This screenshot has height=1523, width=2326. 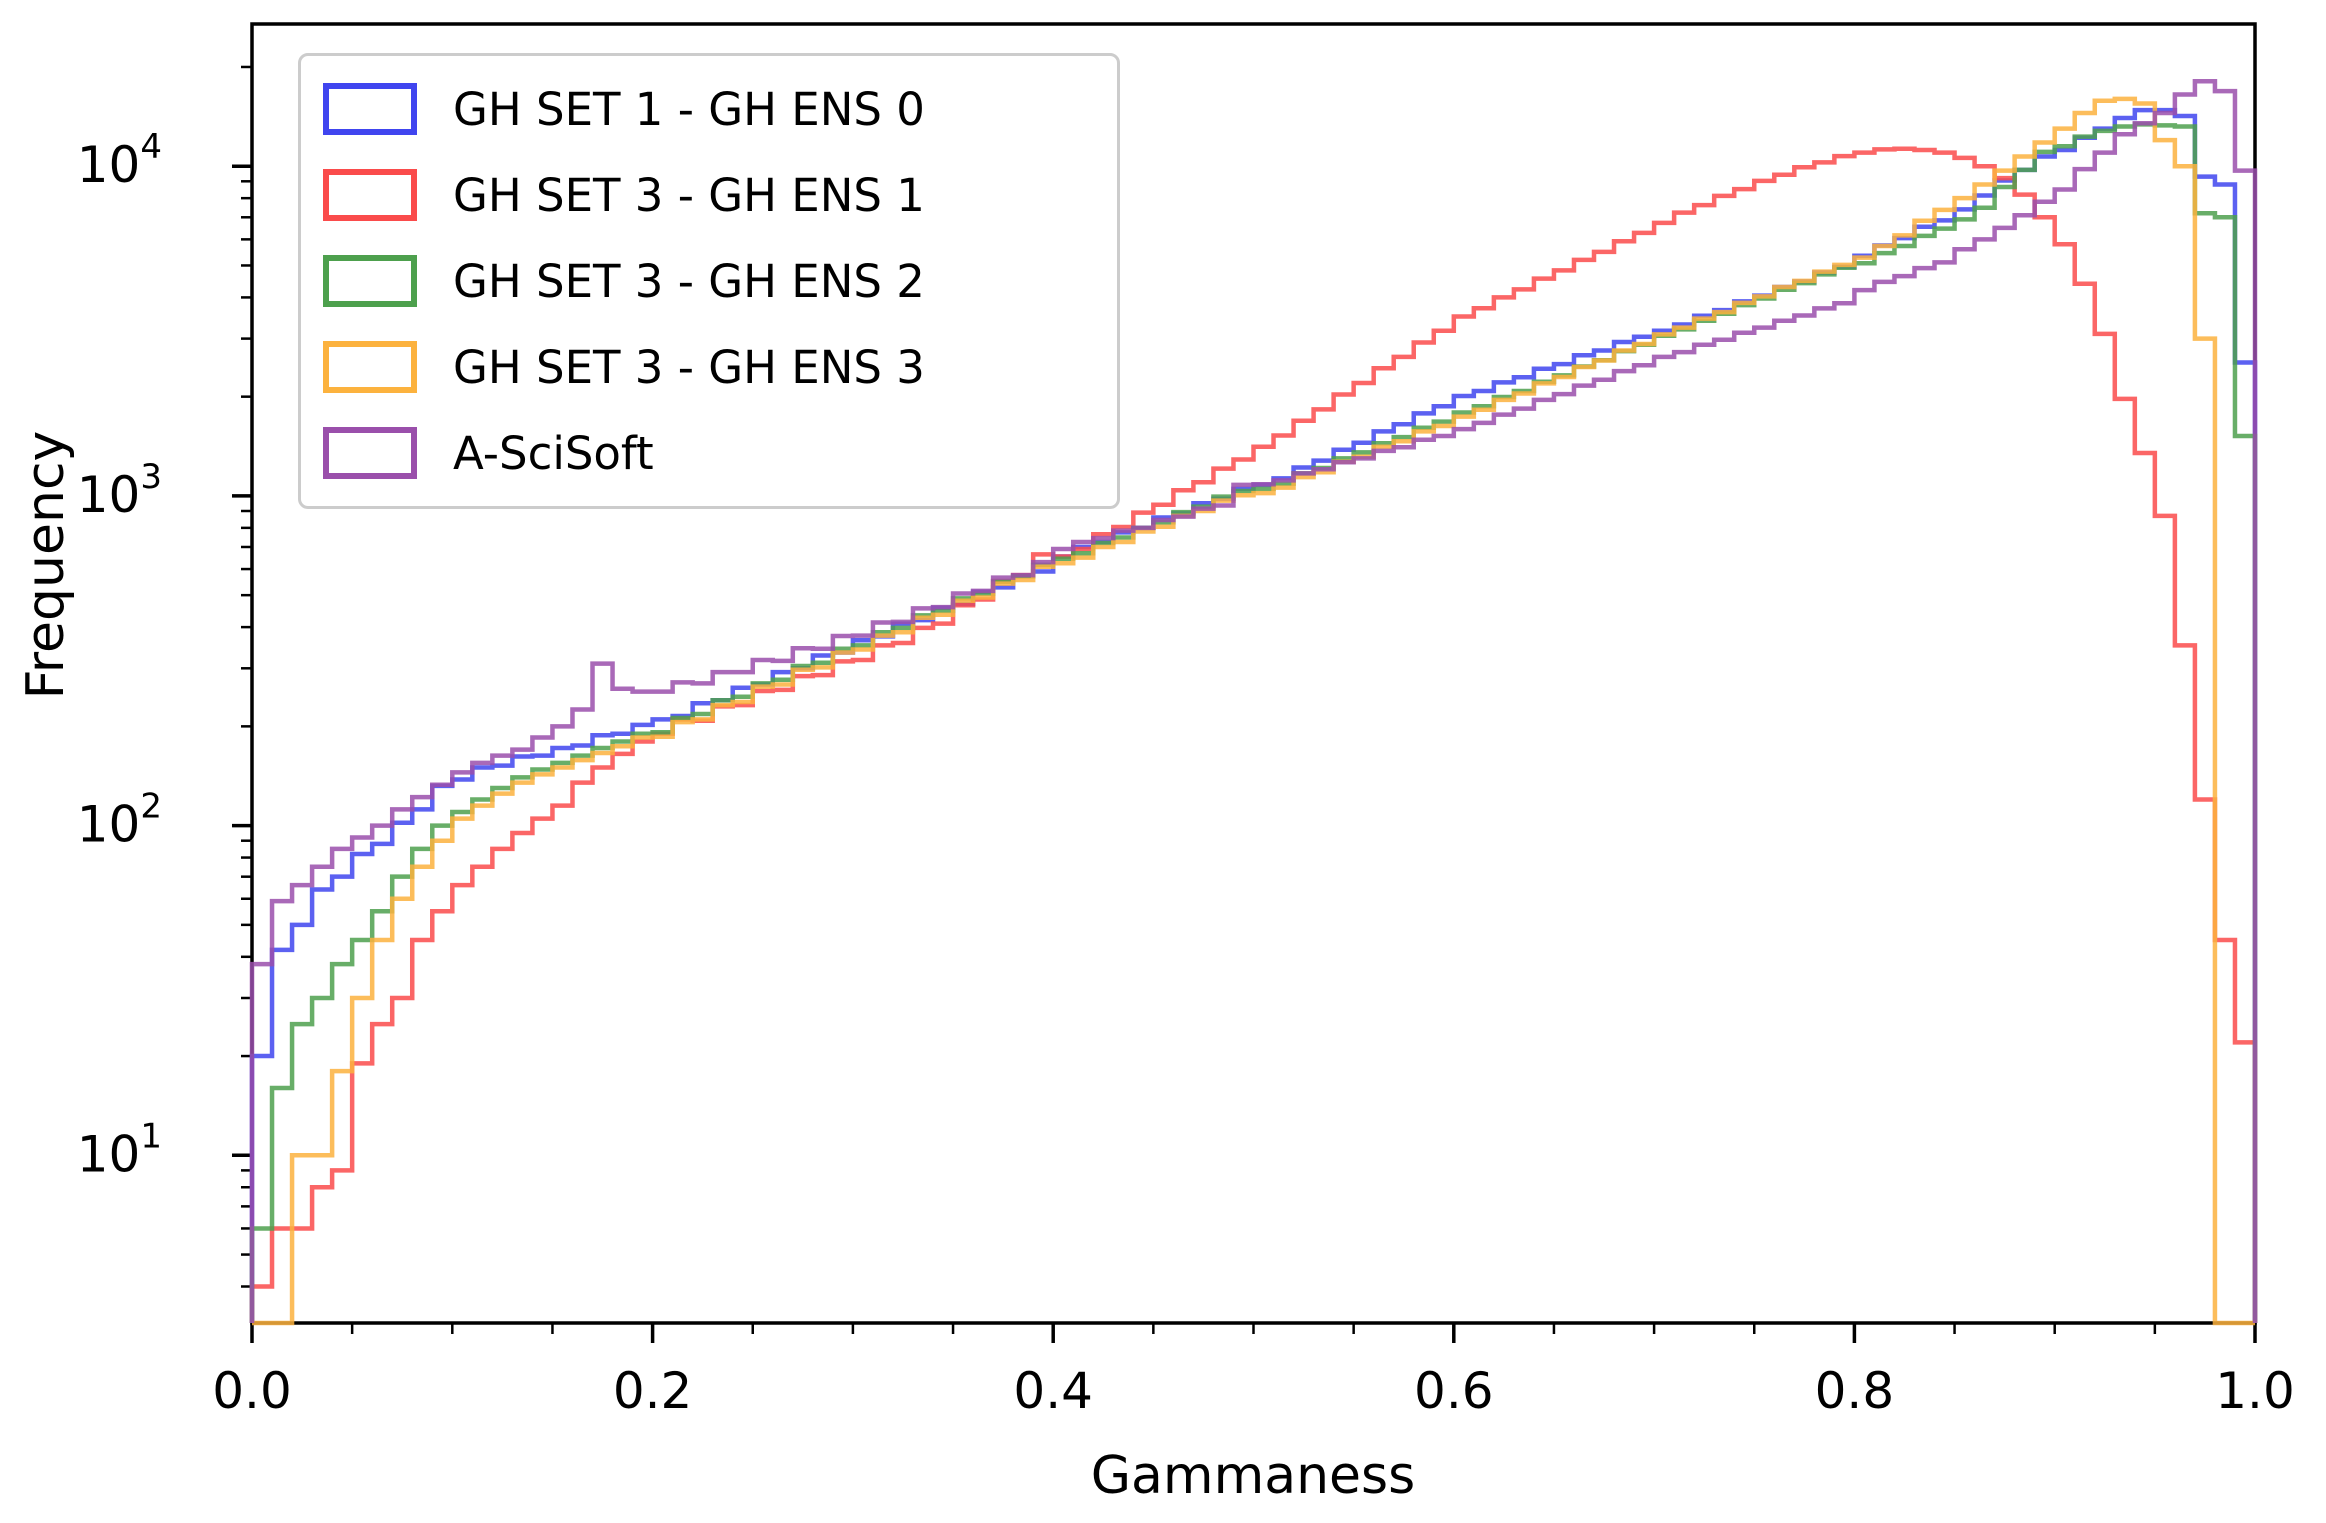 I want to click on x-axis-label: Gammaness, so click(x=1253, y=1476).